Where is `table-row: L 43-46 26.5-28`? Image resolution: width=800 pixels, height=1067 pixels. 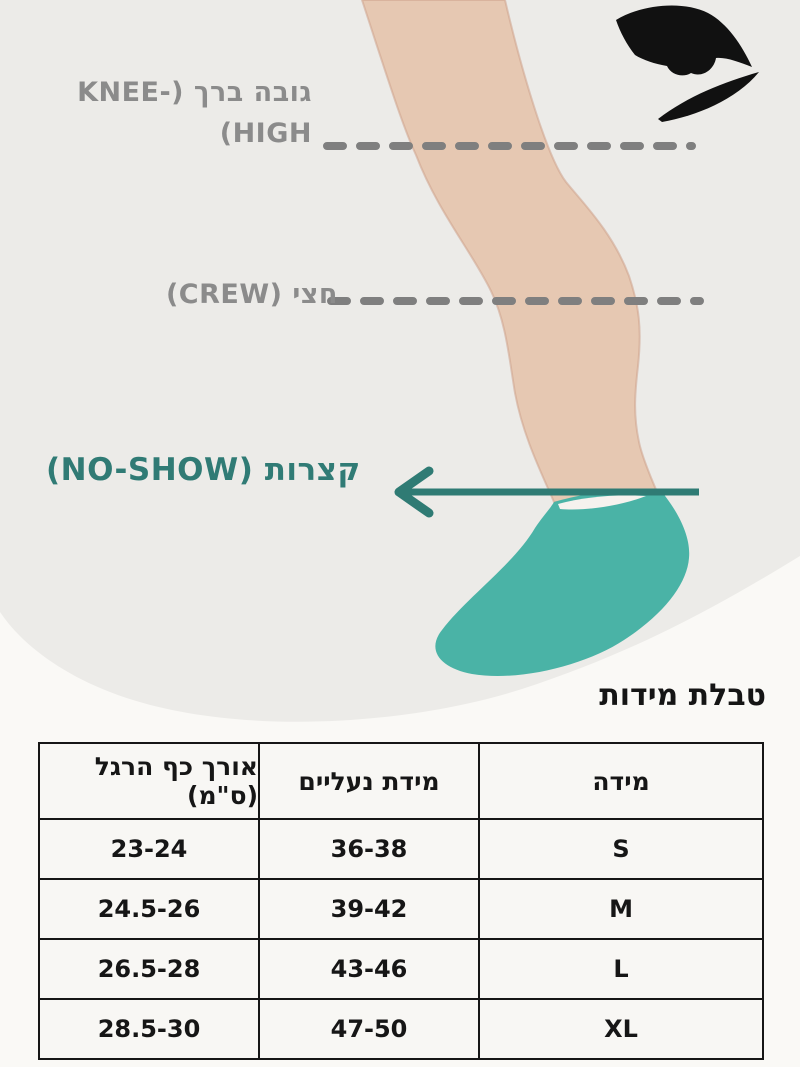
table-row: L 43-46 26.5-28 is located at coordinates (401, 968).